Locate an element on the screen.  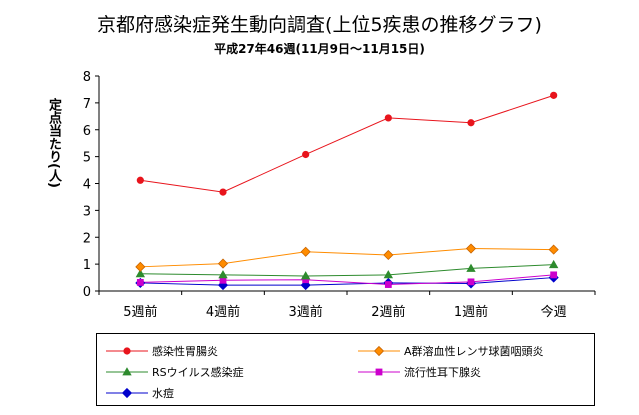
y-tick-label: 4 is located at coordinates (87, 185).